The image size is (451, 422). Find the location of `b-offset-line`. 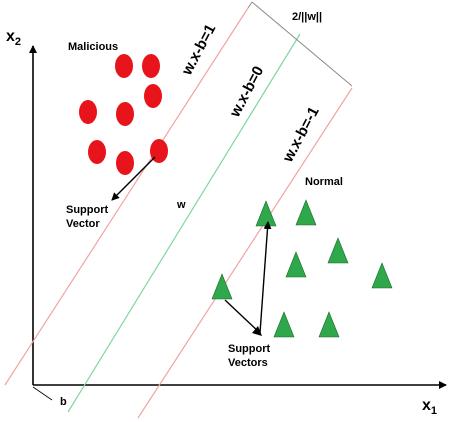

b-offset-line is located at coordinates (42, 393).